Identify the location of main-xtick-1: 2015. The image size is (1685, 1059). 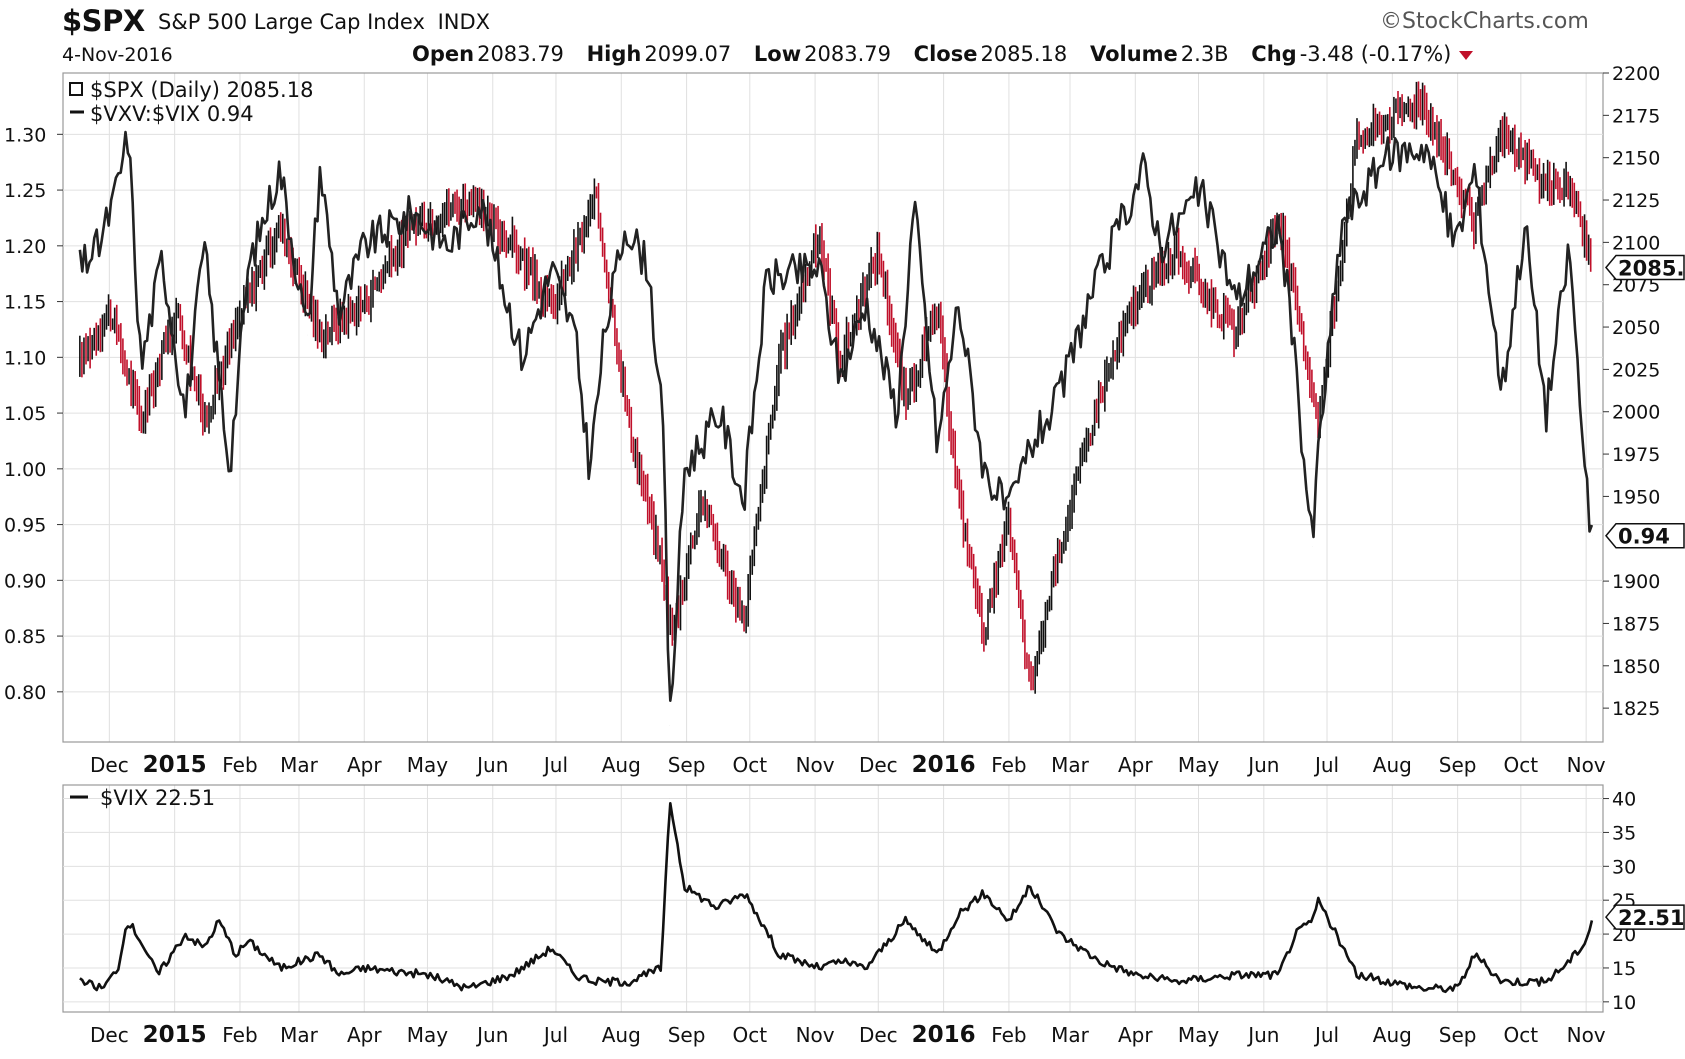
(175, 765).